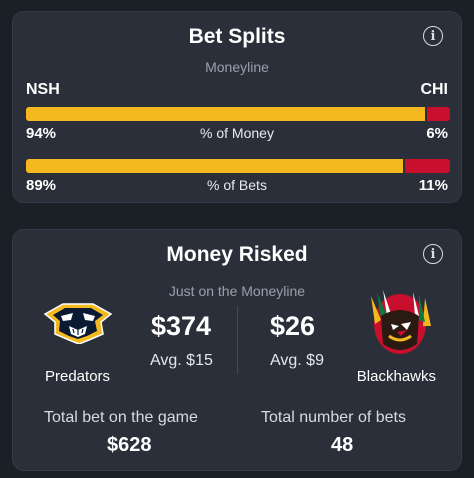 Image resolution: width=474 pixels, height=478 pixels. I want to click on bets-split-row: 89% % of Bets 11%, so click(237, 187).